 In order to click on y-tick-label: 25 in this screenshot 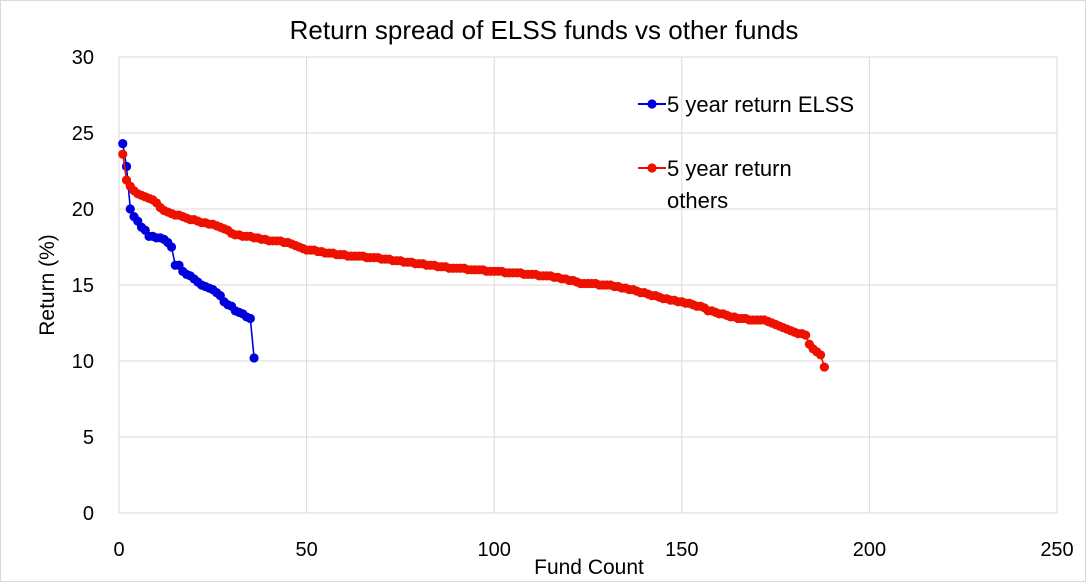, I will do `click(83, 134)`.